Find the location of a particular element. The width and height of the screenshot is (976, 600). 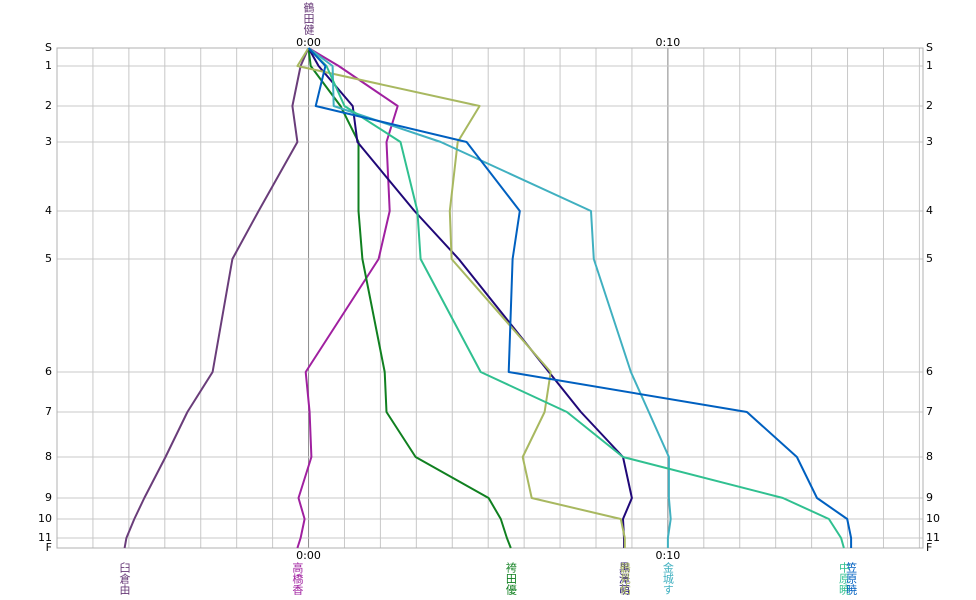

y-tick-label-right: 11 is located at coordinates (933, 537).